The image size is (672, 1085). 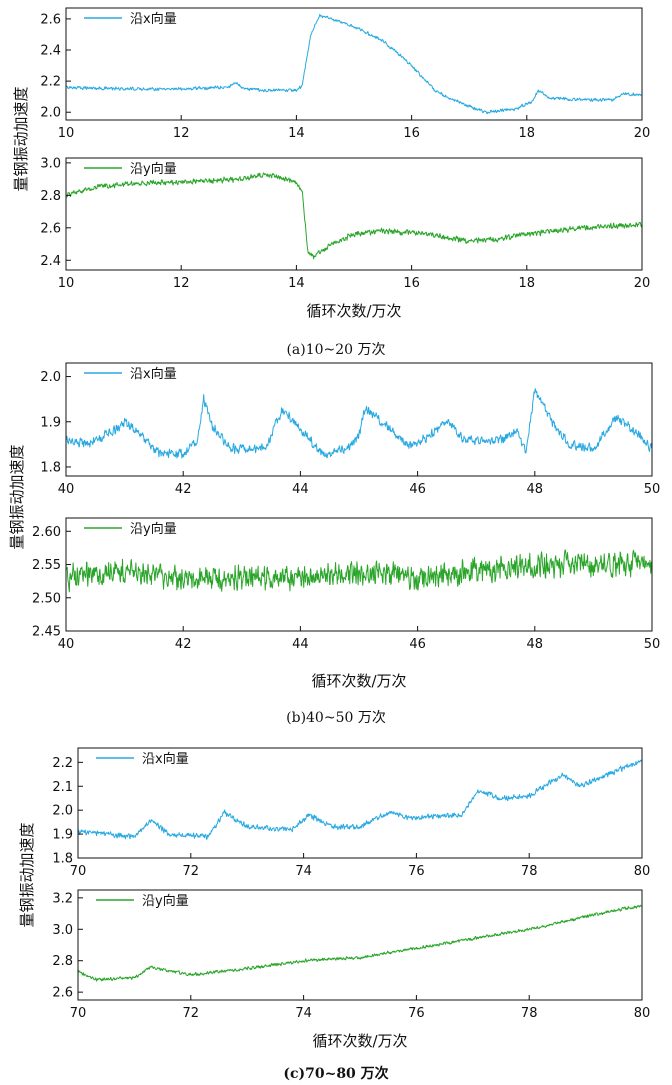 I want to click on panel-c-y: 70 72 74 76 78 80 2.6 2.8 3.0 3.2 沿y向量, so click(x=351, y=955).